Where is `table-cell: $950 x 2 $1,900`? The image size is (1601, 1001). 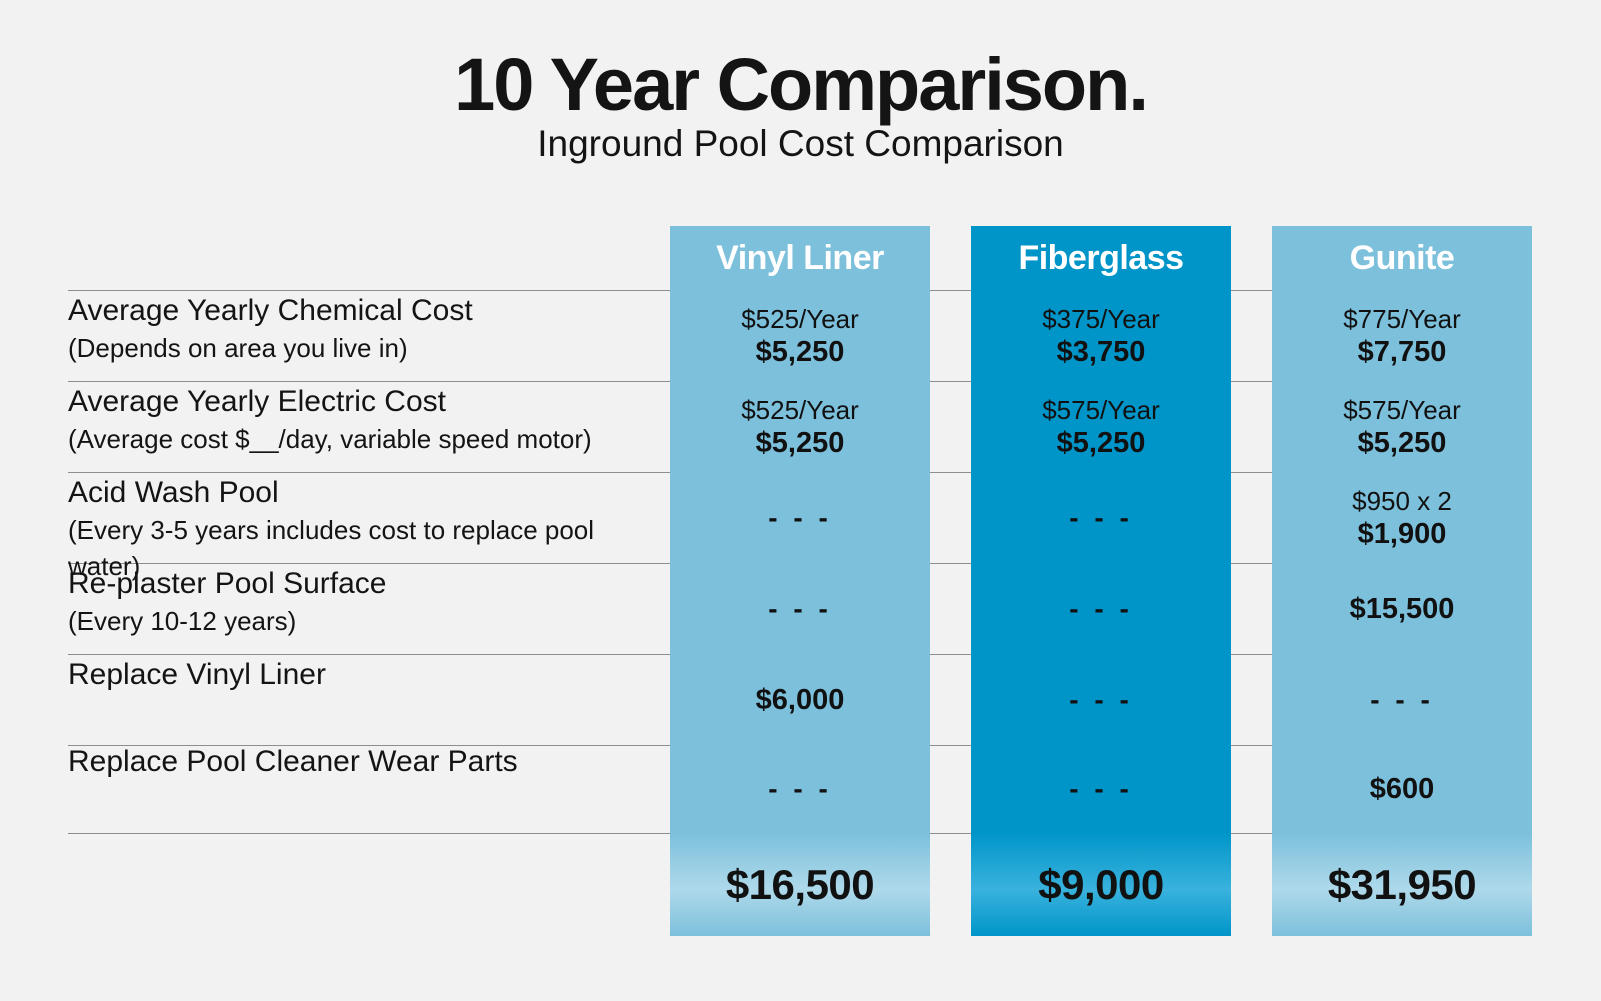
table-cell: $950 x 2 $1,900 is located at coordinates (1402, 517).